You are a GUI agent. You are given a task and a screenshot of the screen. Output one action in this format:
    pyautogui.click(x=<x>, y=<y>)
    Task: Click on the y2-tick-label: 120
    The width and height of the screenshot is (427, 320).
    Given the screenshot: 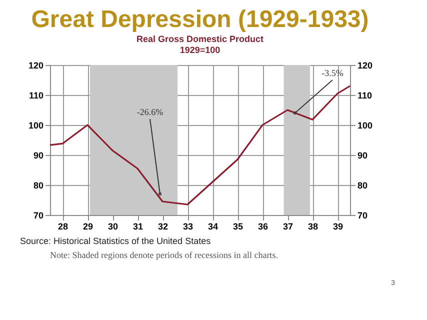 What is the action you would take?
    pyautogui.click(x=365, y=65)
    